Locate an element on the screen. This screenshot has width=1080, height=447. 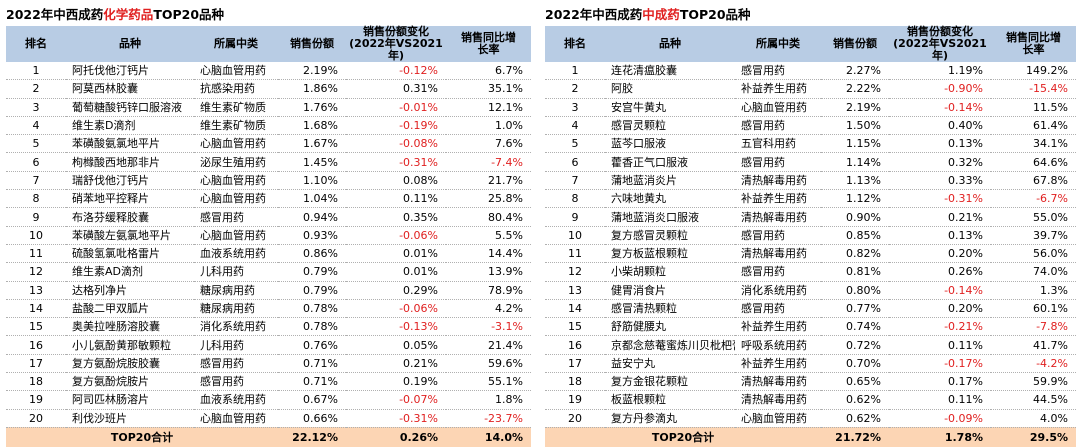
cell-share-change: 0.33% is located at coordinates (940, 181).